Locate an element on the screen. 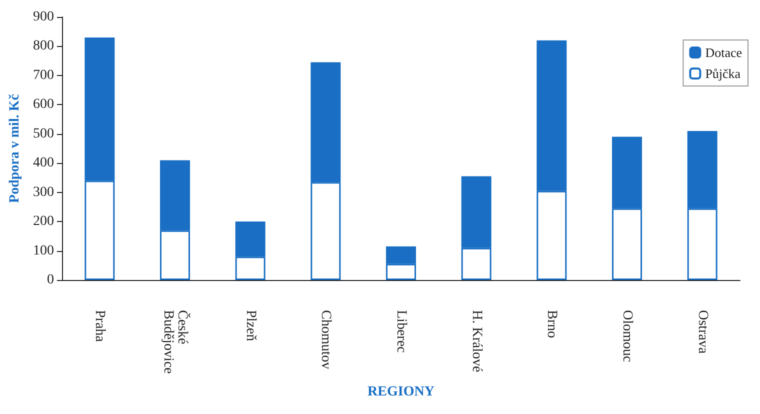 This screenshot has height=414, width=760. x-tick-label: Plzeň is located at coordinates (250, 326).